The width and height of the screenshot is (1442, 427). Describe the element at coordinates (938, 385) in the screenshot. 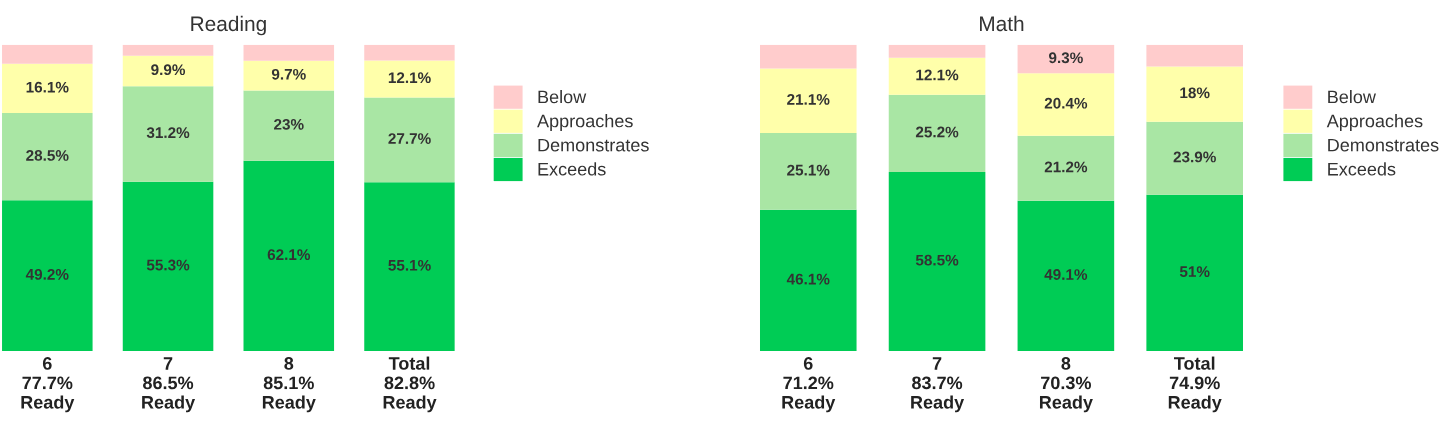

I see `x-tick-label: 7 83.7% Ready` at that location.